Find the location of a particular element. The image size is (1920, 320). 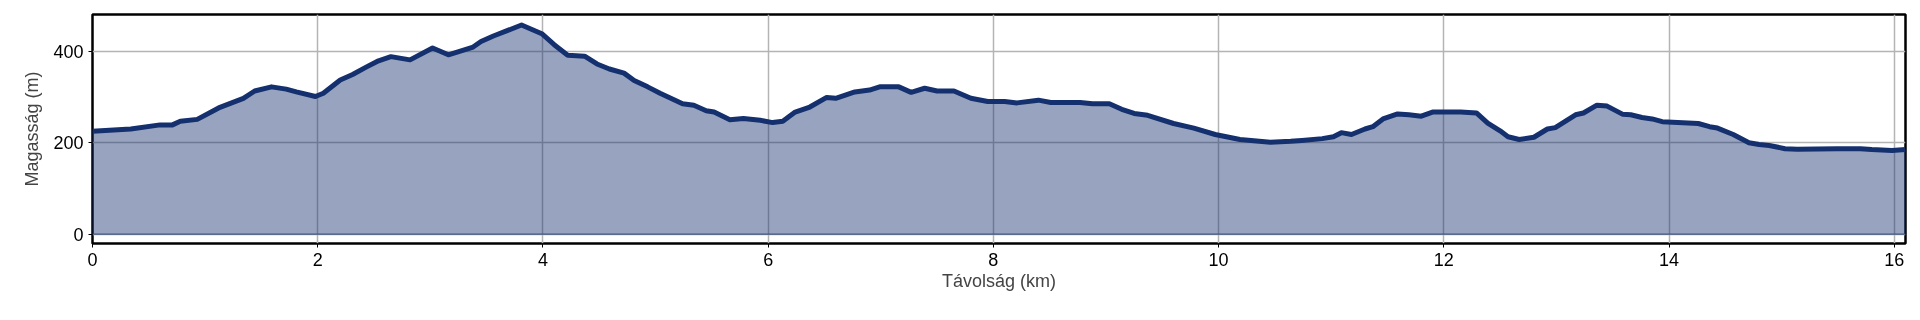

x-tick-label: 2 is located at coordinates (317, 259).